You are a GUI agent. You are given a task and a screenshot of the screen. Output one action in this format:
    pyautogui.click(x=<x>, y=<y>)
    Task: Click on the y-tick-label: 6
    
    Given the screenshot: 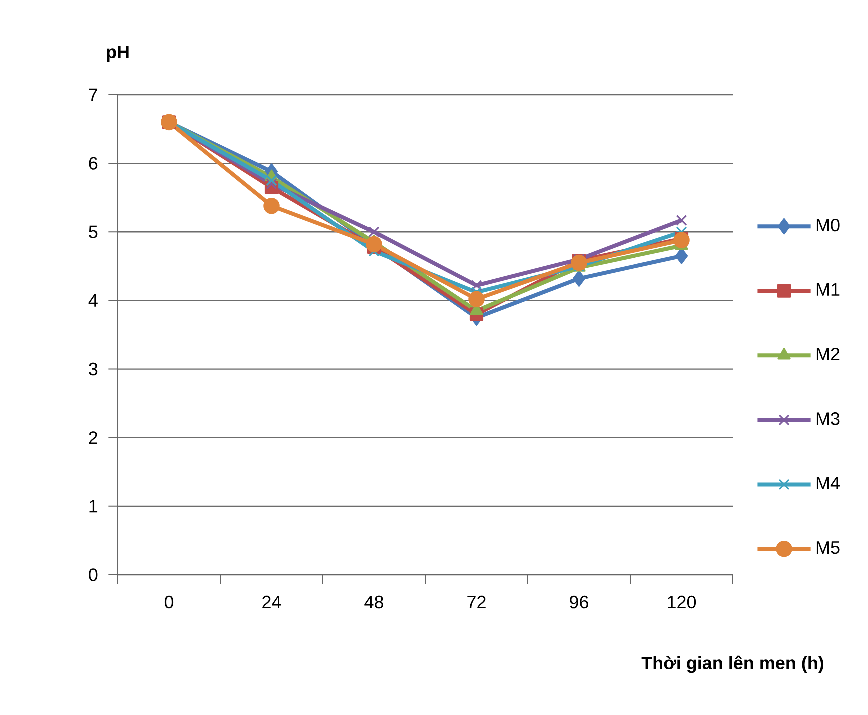 What is the action you would take?
    pyautogui.click(x=93, y=163)
    